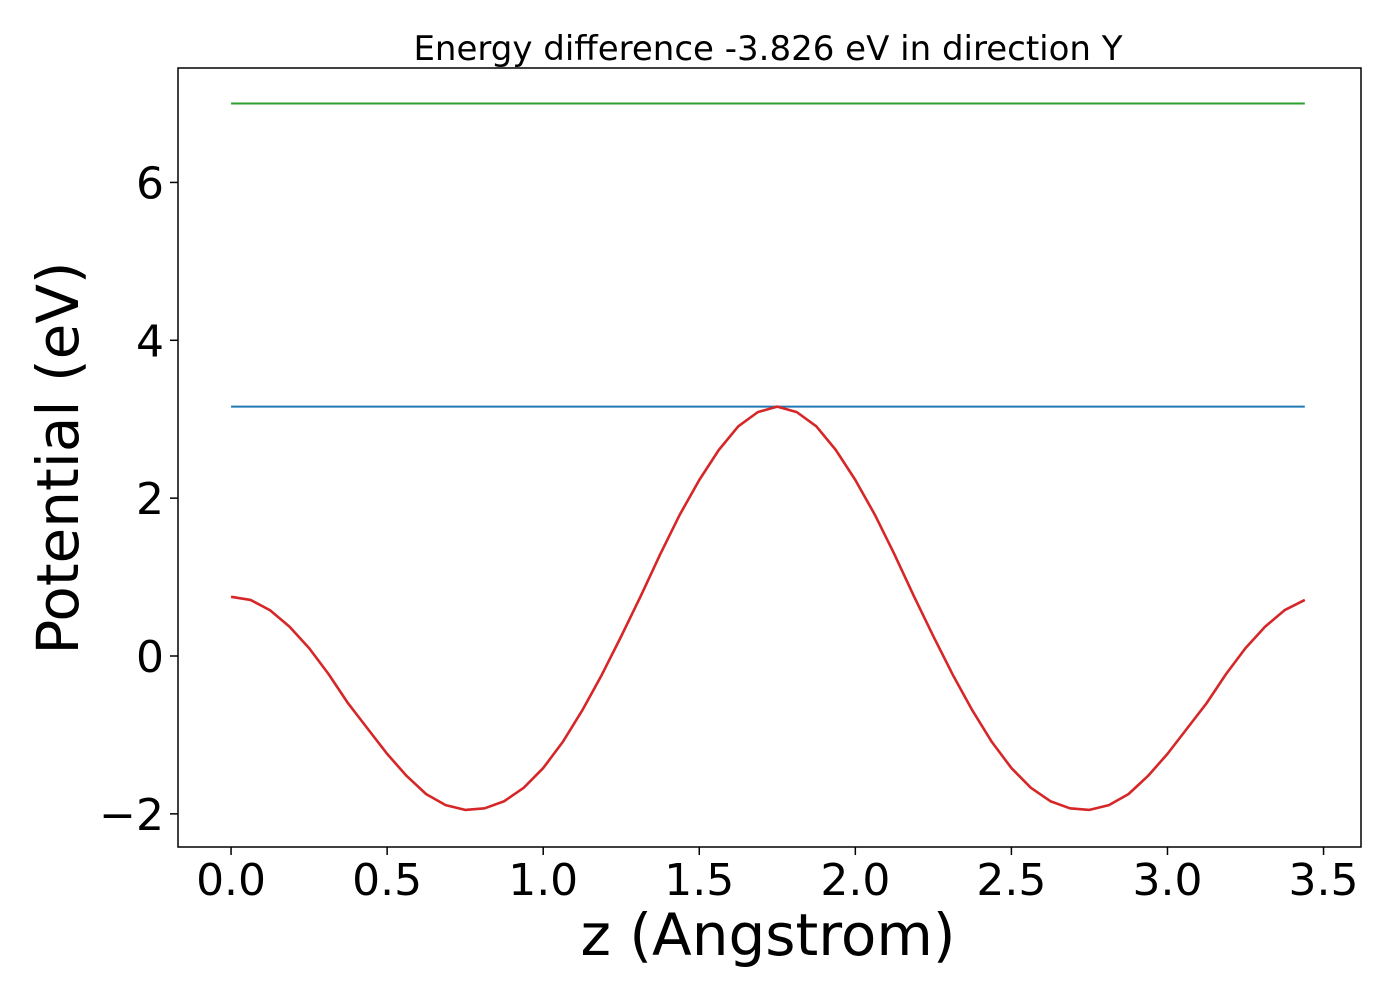 The image size is (1400, 1000). What do you see at coordinates (387, 880) in the screenshot?
I see `x-tick-label: 0.5` at bounding box center [387, 880].